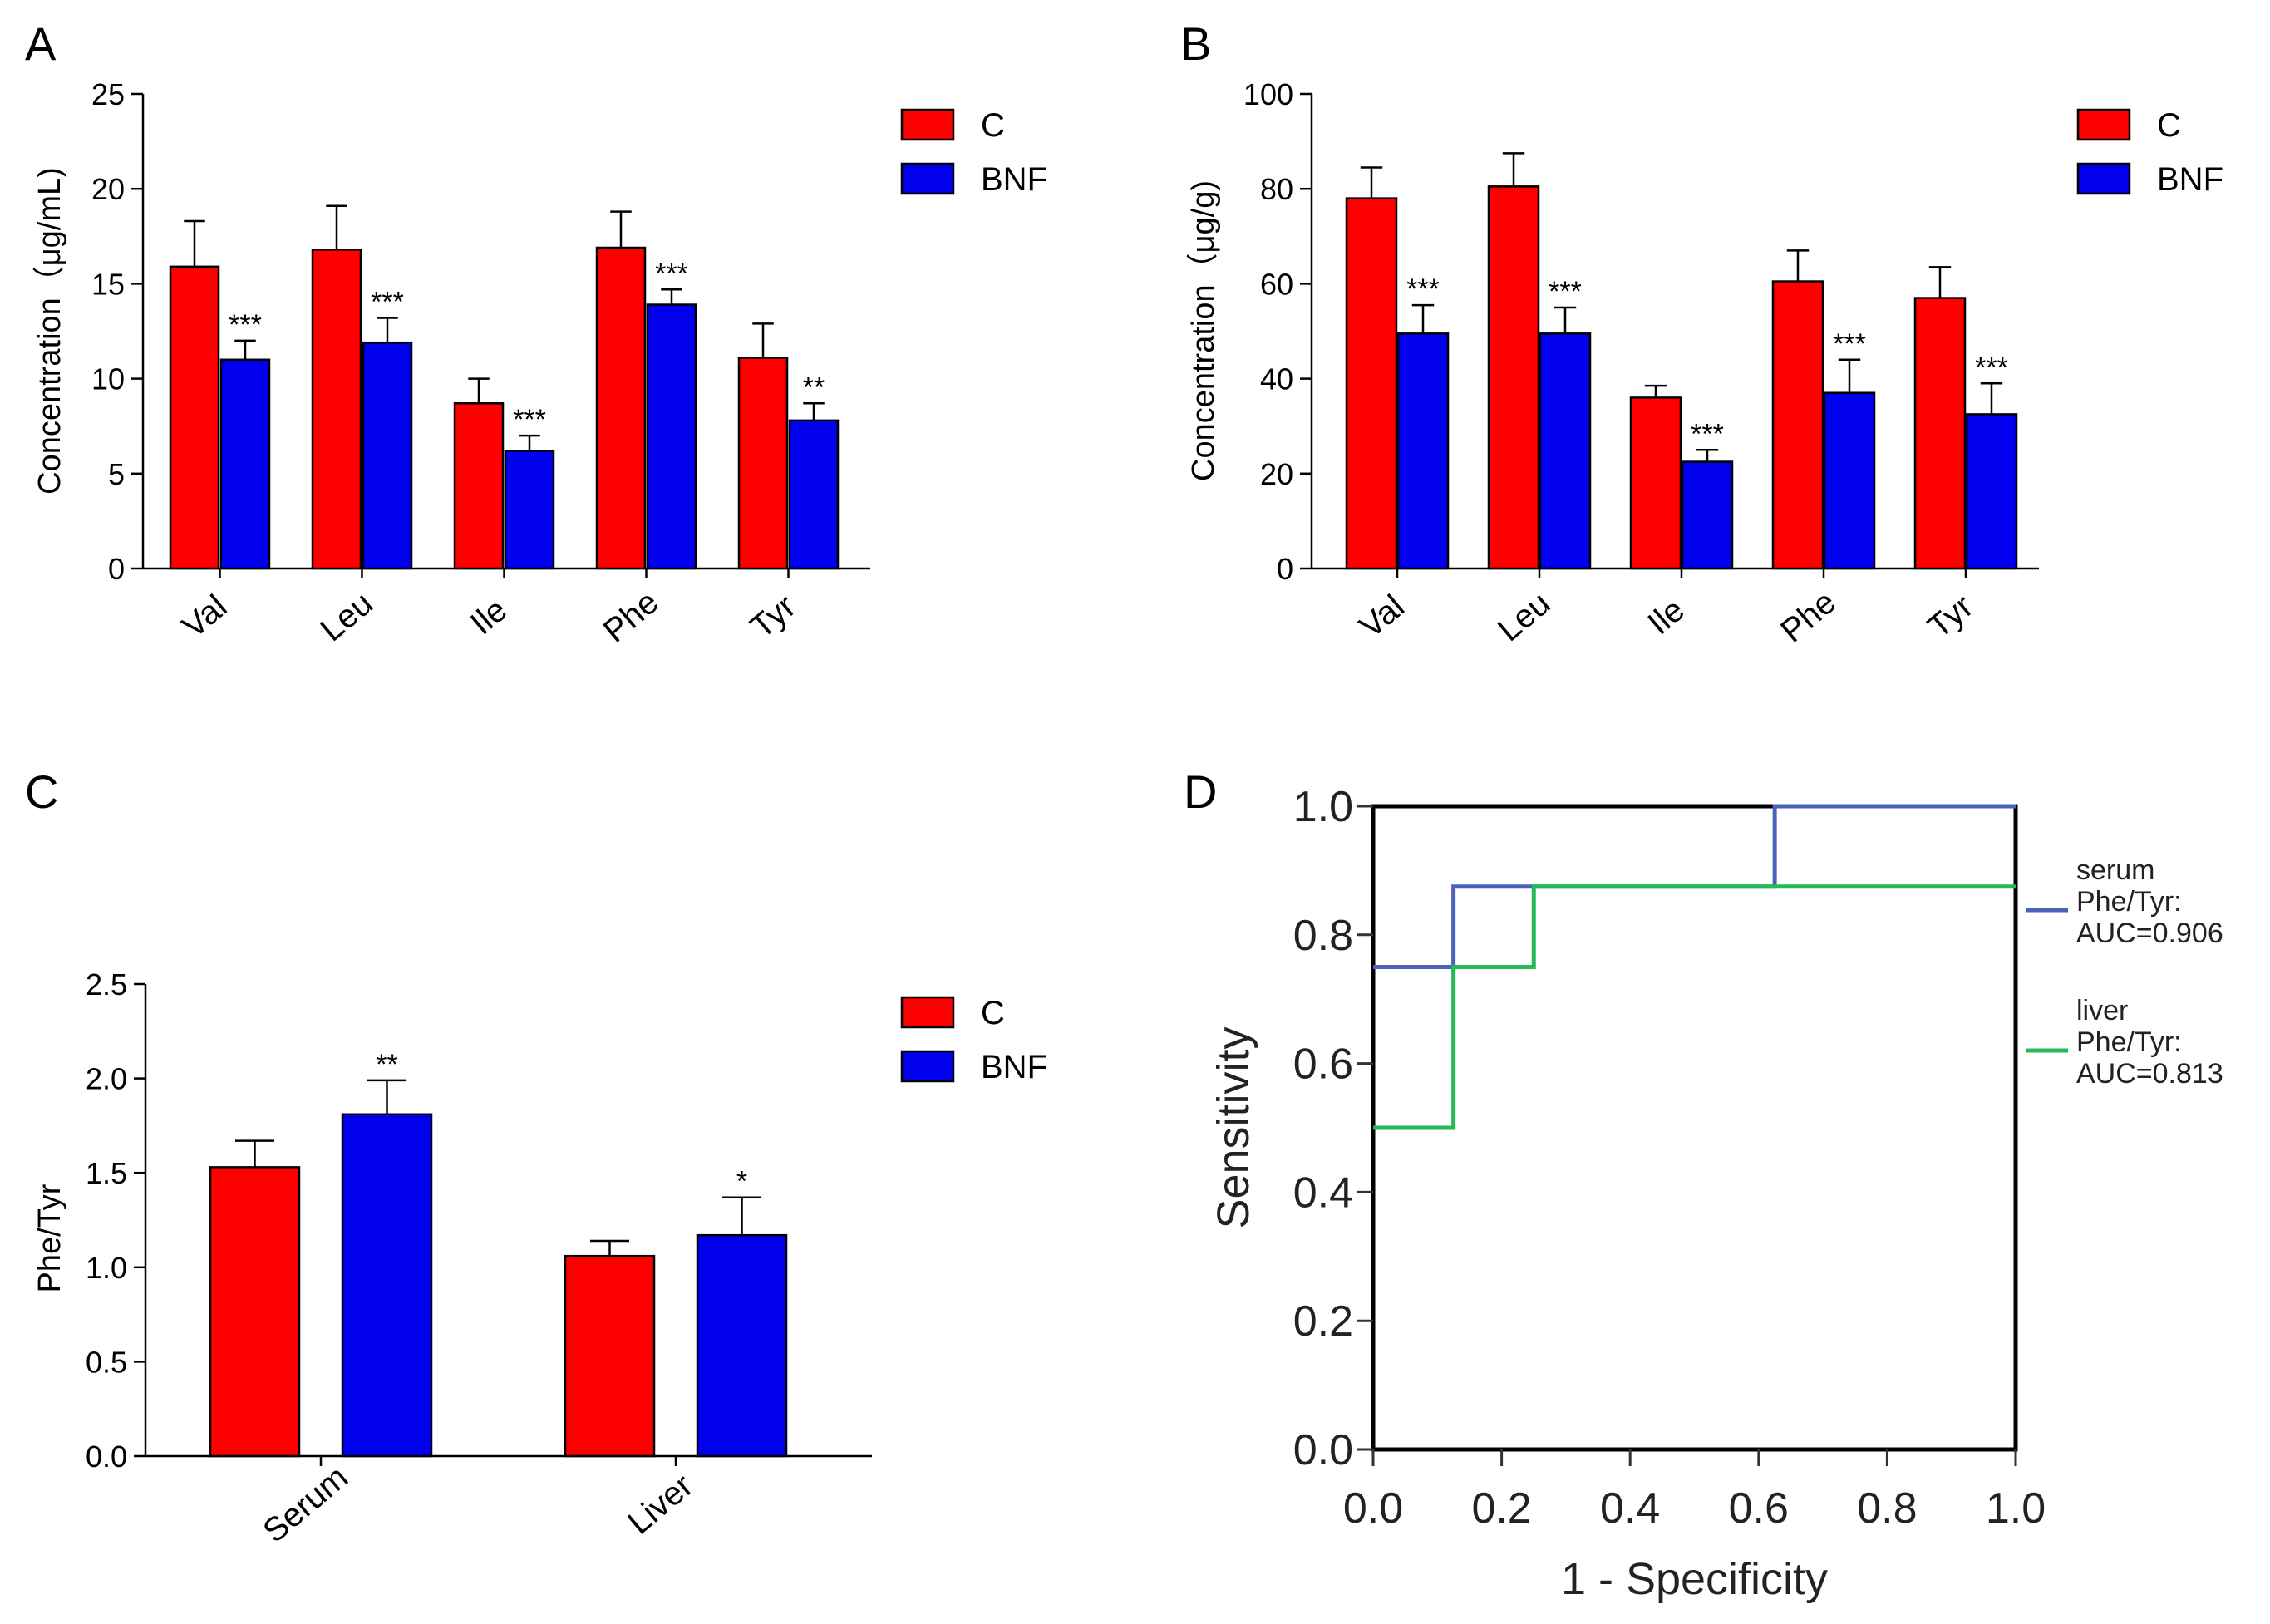 The image size is (2270, 1624). Describe the element at coordinates (108, 284) in the screenshot. I see `y-tick-label: 15` at that location.